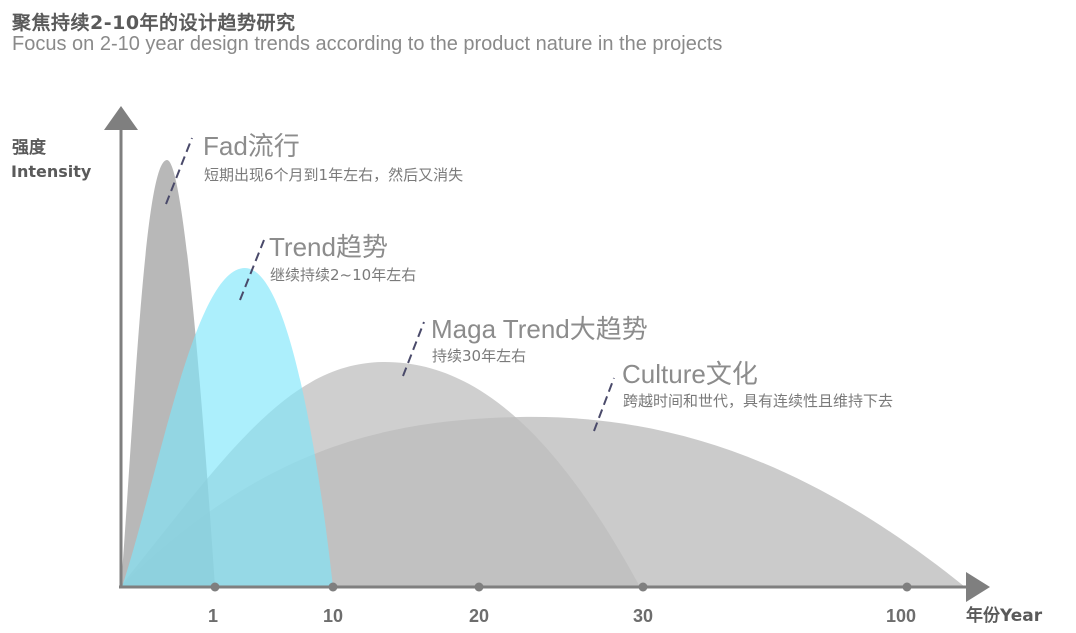 The width and height of the screenshot is (1076, 633). Describe the element at coordinates (51, 171) in the screenshot. I see `y-axis-label-en: Intensity` at that location.